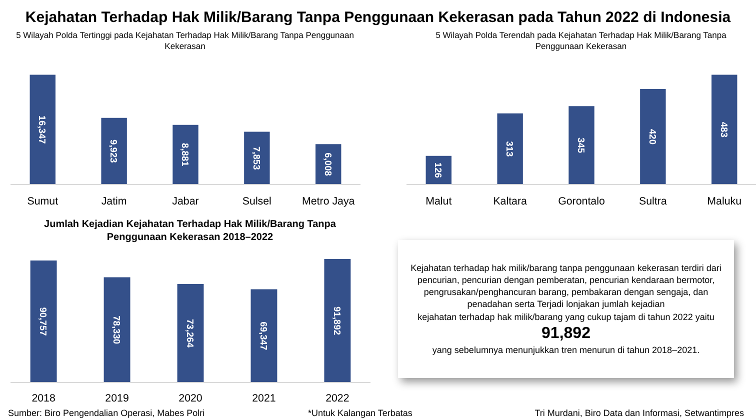 The width and height of the screenshot is (756, 420). I want to click on x-tick-label: Jatim, so click(114, 202).